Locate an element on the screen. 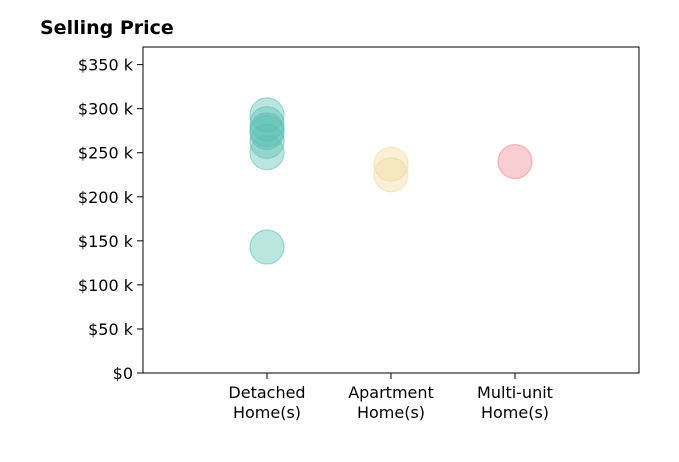 This screenshot has width=679, height=462. y-tick-label: $250 k is located at coordinates (106, 153).